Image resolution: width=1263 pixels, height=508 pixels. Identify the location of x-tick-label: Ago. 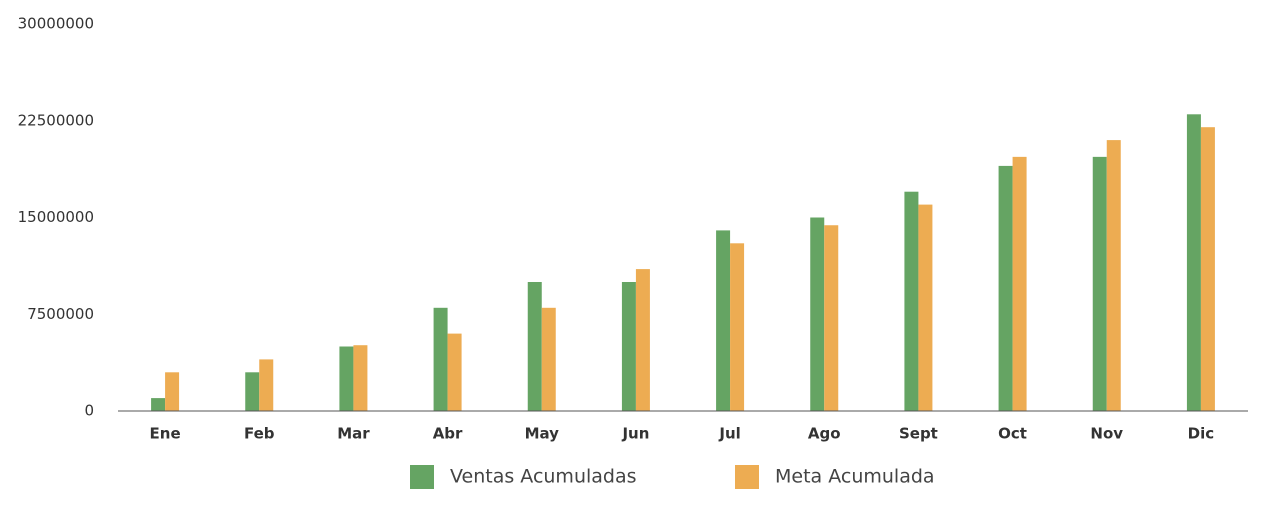
(824, 434).